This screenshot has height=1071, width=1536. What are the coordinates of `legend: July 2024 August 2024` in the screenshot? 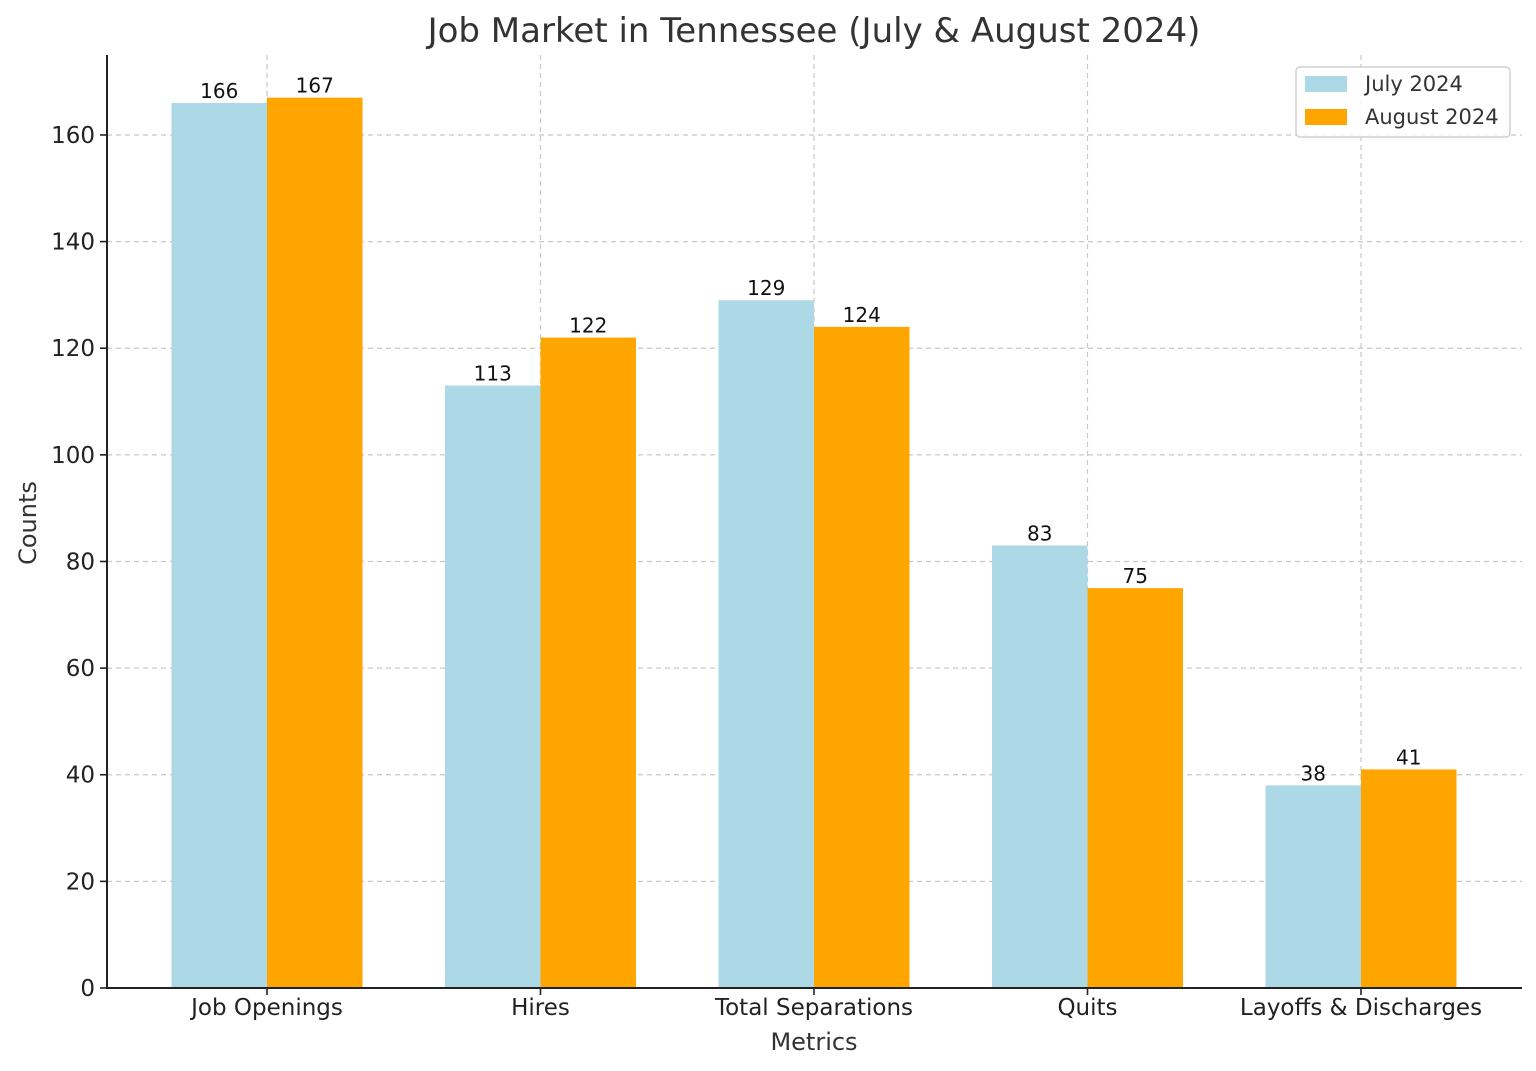 It's located at (1403, 102).